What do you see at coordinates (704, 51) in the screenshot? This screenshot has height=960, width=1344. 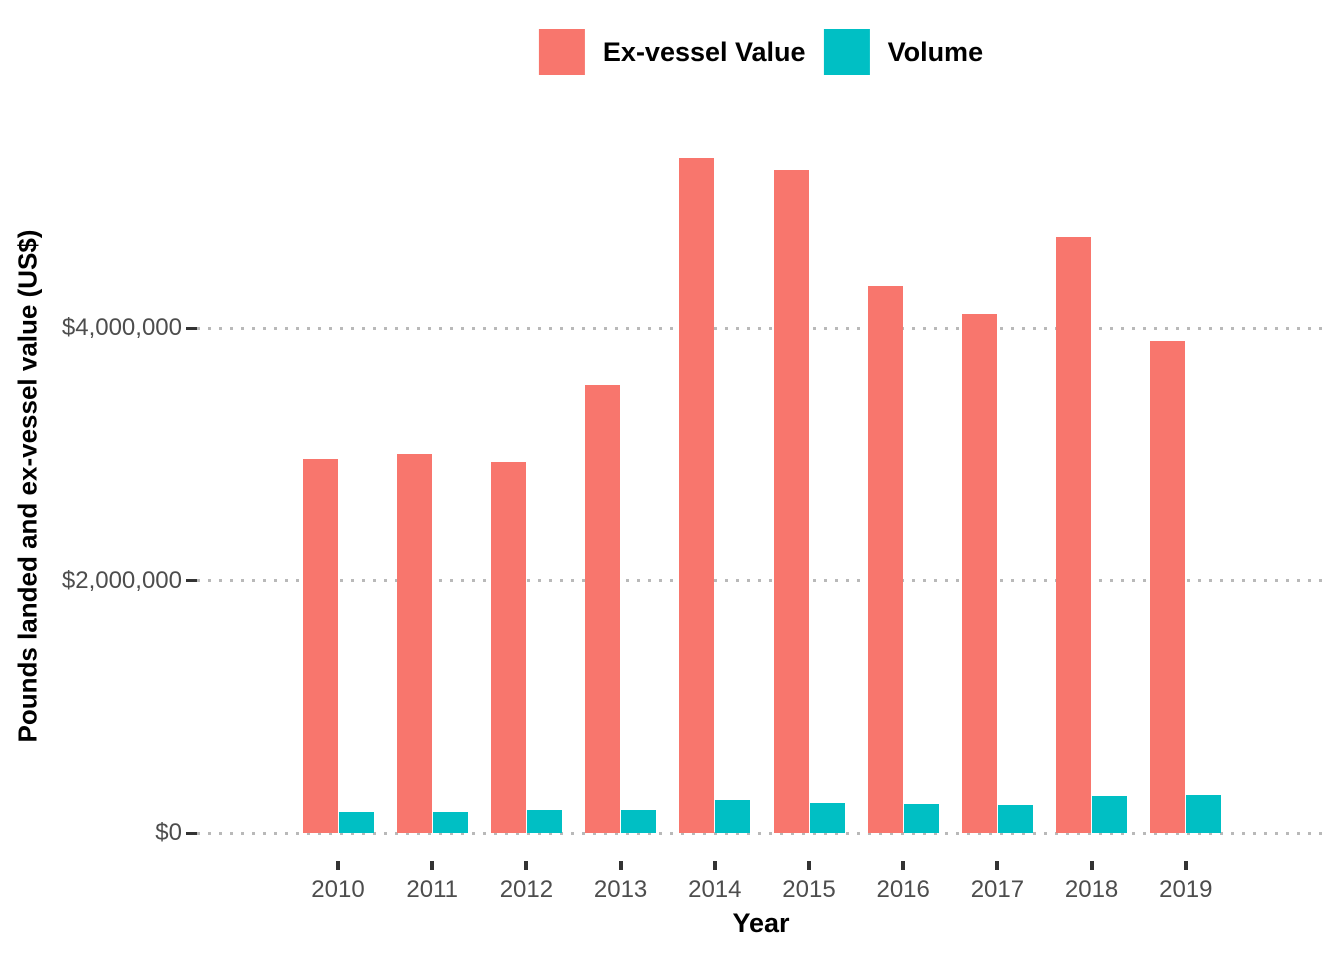 I see `legend-label-ex-vessel-value: Ex-vessel Value` at bounding box center [704, 51].